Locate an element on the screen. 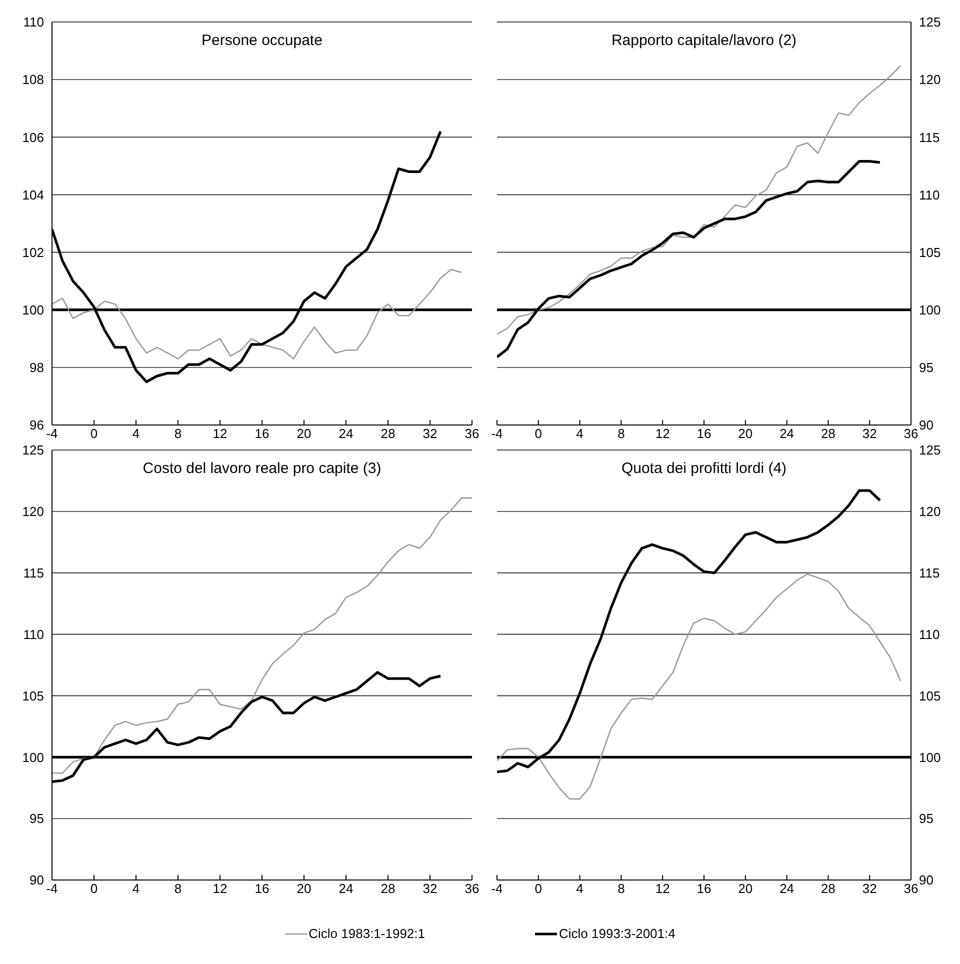 This screenshot has width=960, height=964. y-tick-label: 105 is located at coordinates (33, 696).